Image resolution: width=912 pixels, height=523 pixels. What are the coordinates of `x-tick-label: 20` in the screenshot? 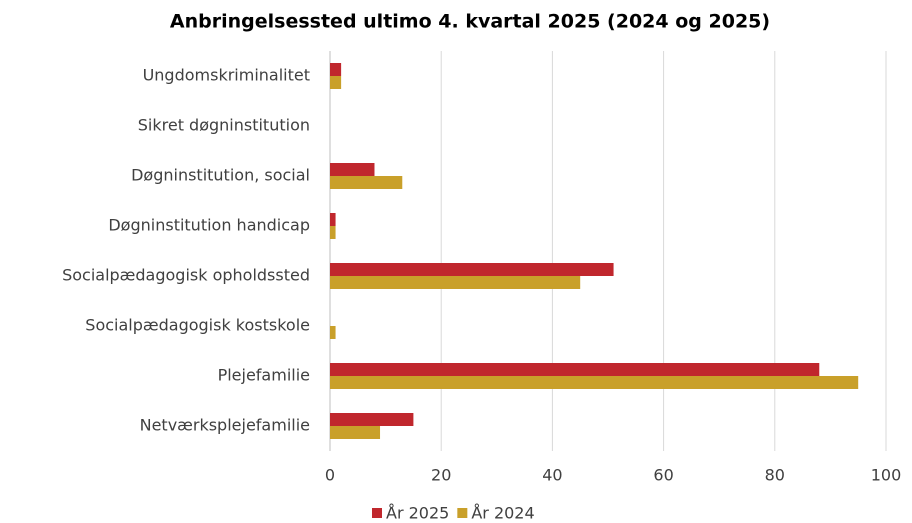 It's located at (441, 475).